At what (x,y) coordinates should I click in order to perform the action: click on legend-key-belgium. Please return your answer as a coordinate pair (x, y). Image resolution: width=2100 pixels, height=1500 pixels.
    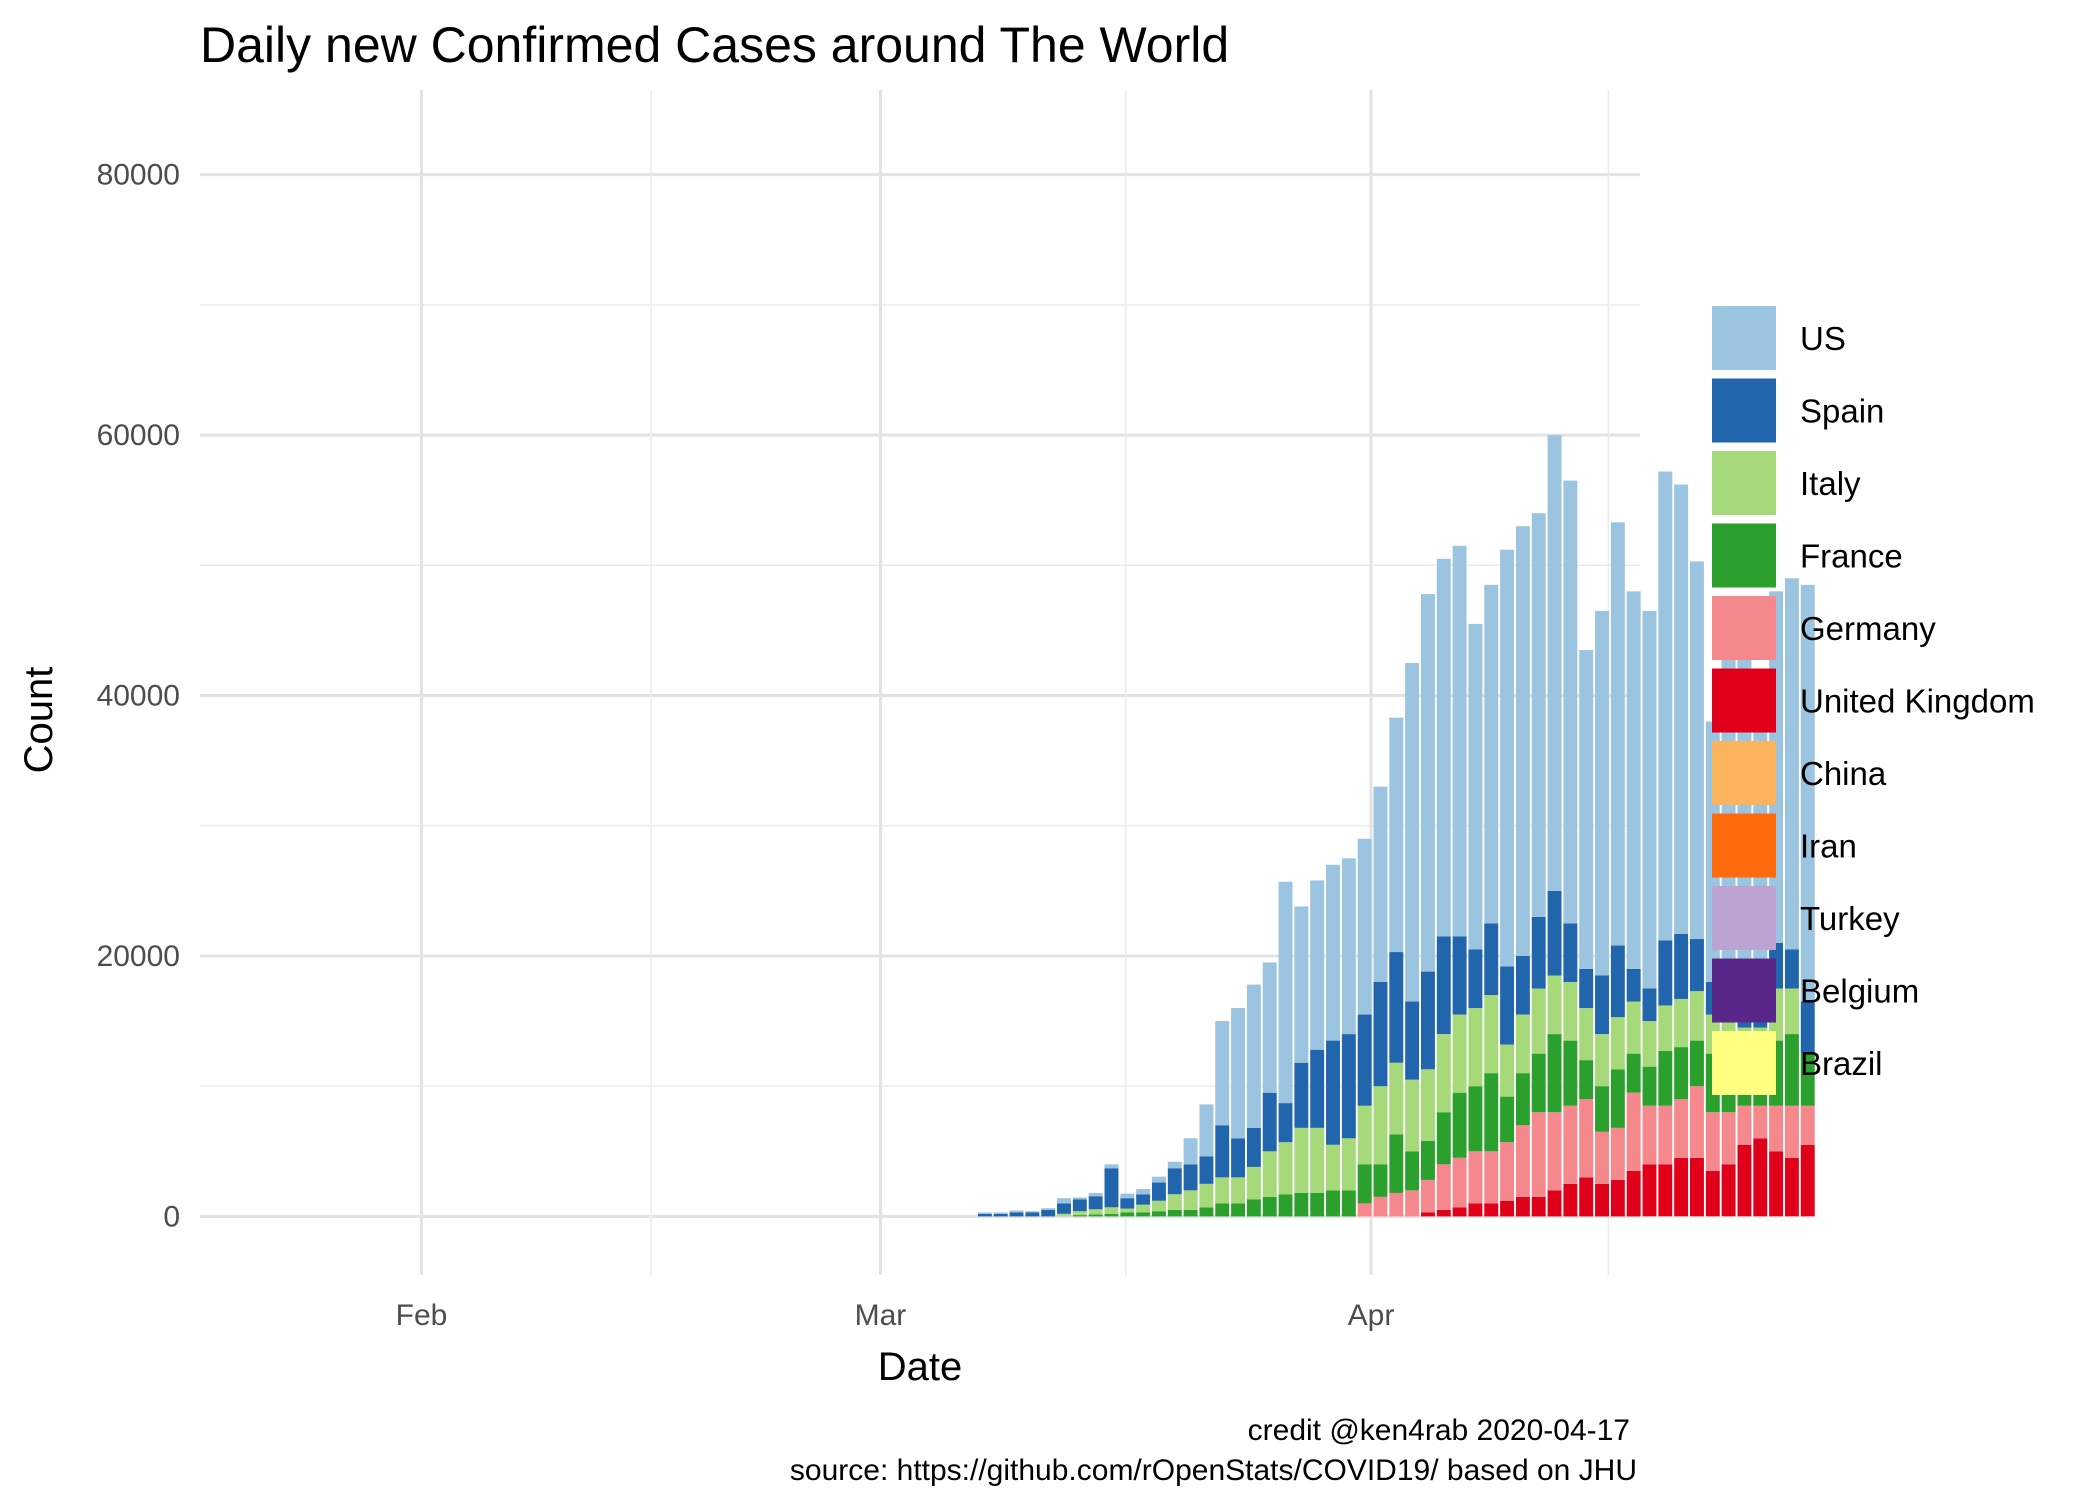
    Looking at the image, I should click on (1744, 990).